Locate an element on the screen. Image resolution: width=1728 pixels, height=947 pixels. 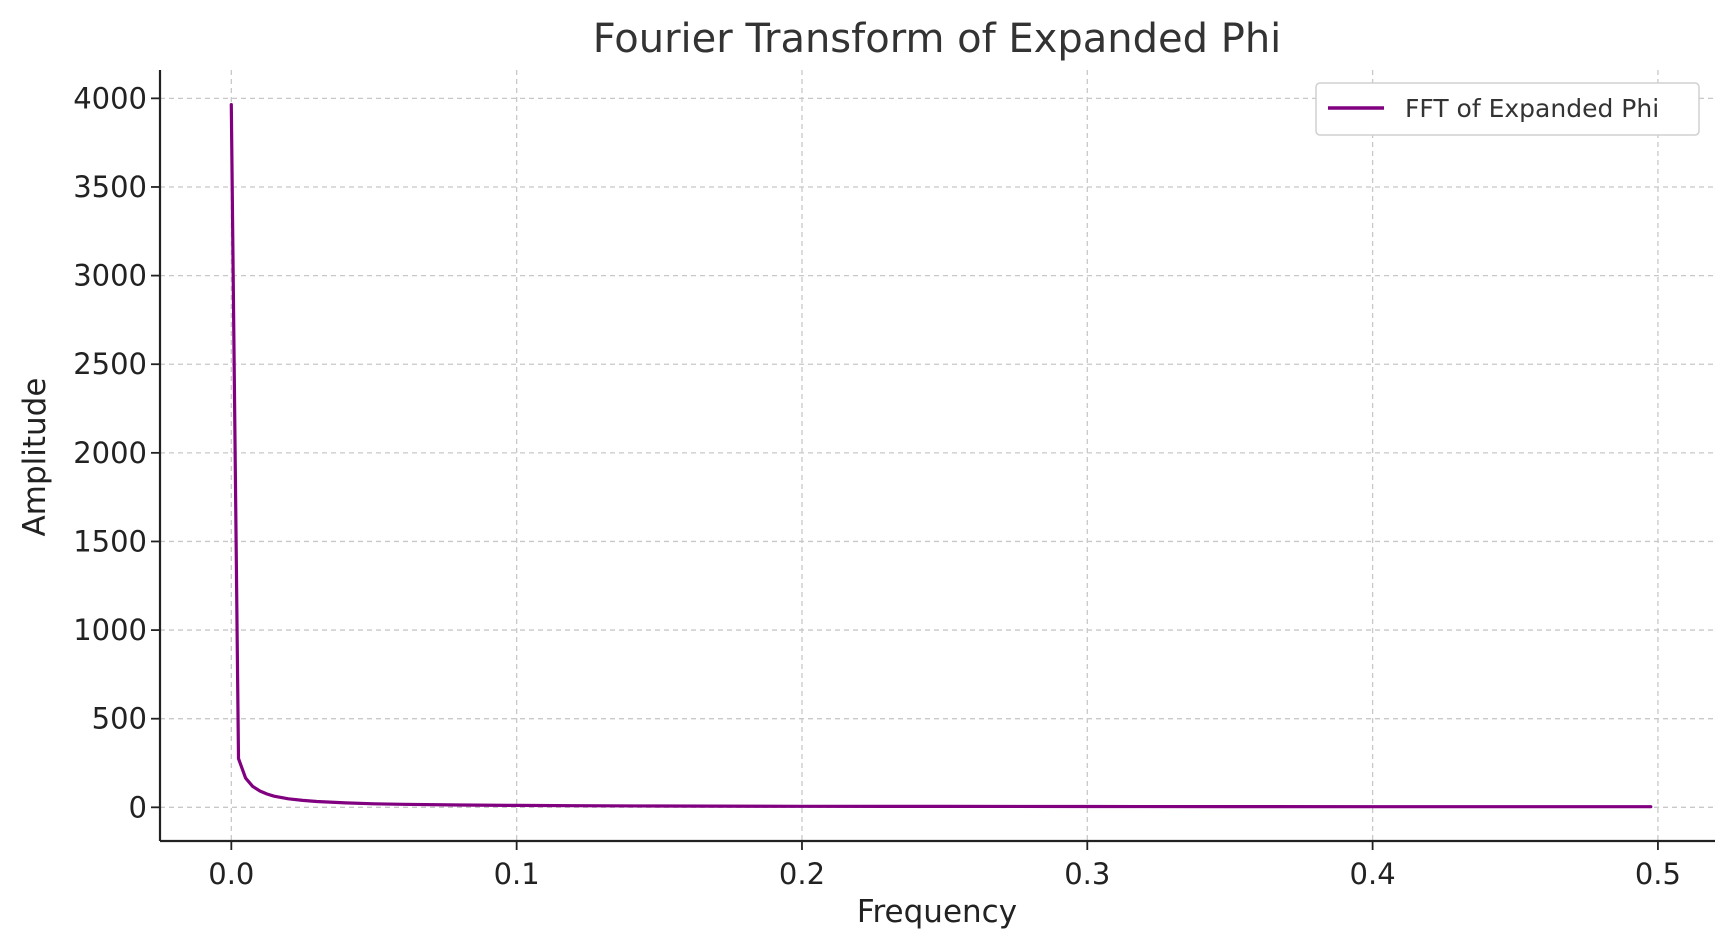
y-tick-label: 3500 is located at coordinates (110, 187).